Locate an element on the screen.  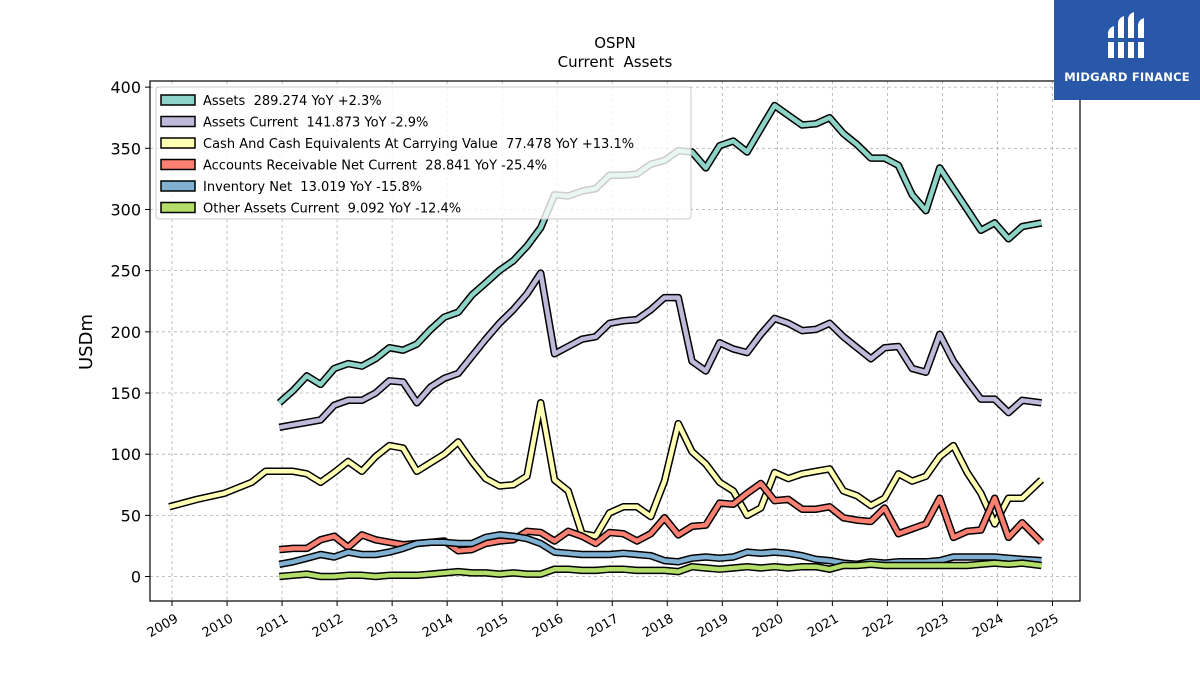
x-tick-label: 2024 is located at coordinates (988, 626).